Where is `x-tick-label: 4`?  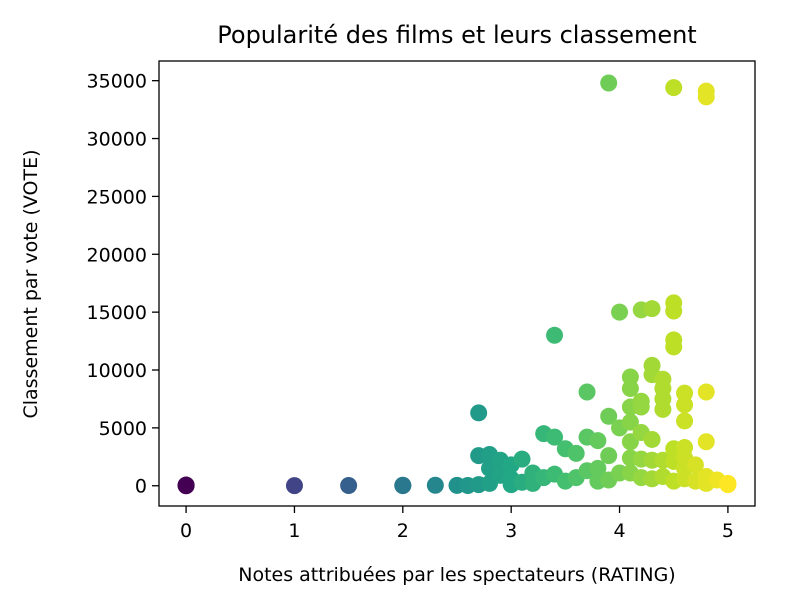
x-tick-label: 4 is located at coordinates (619, 531).